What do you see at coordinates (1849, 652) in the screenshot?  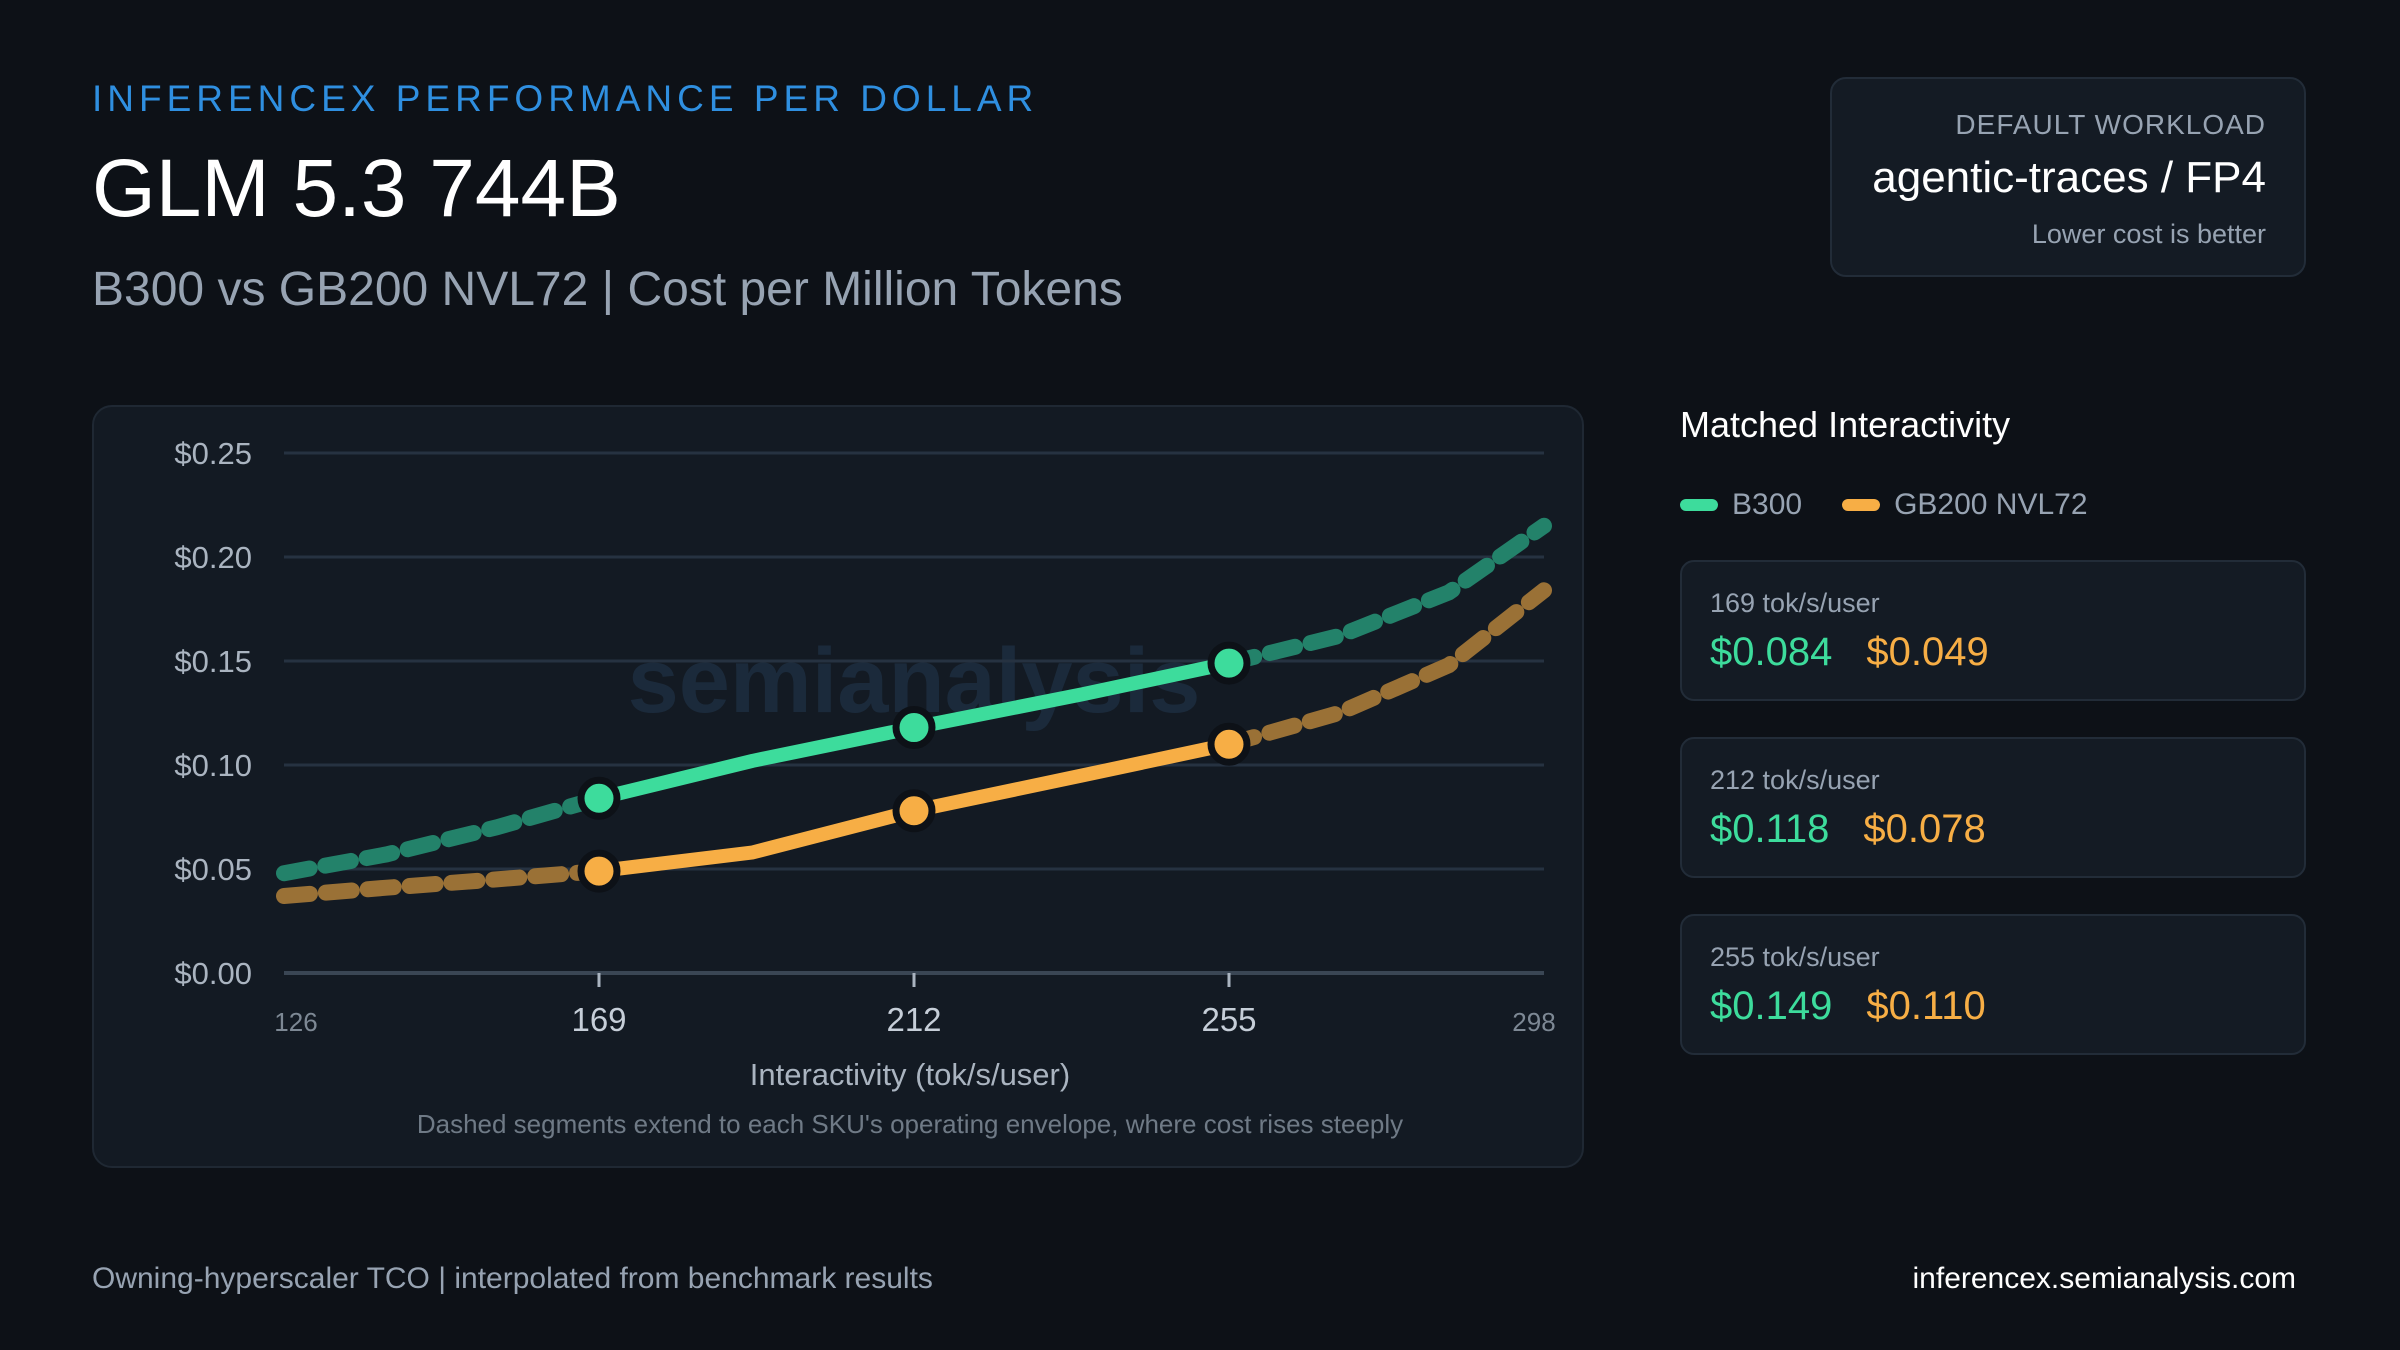 I see `match-card-values: $0.084 $0.049` at bounding box center [1849, 652].